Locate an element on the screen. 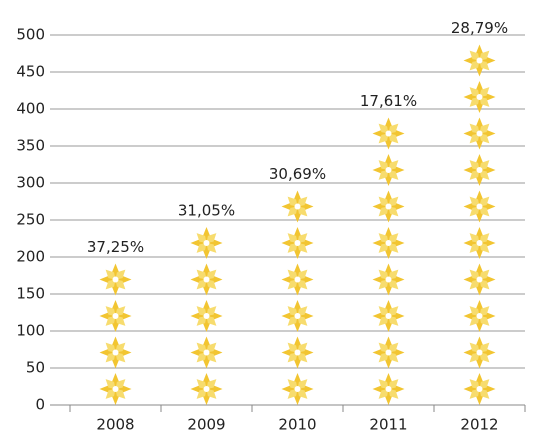 The height and width of the screenshot is (437, 550). value-label: 17,61% is located at coordinates (388, 101).